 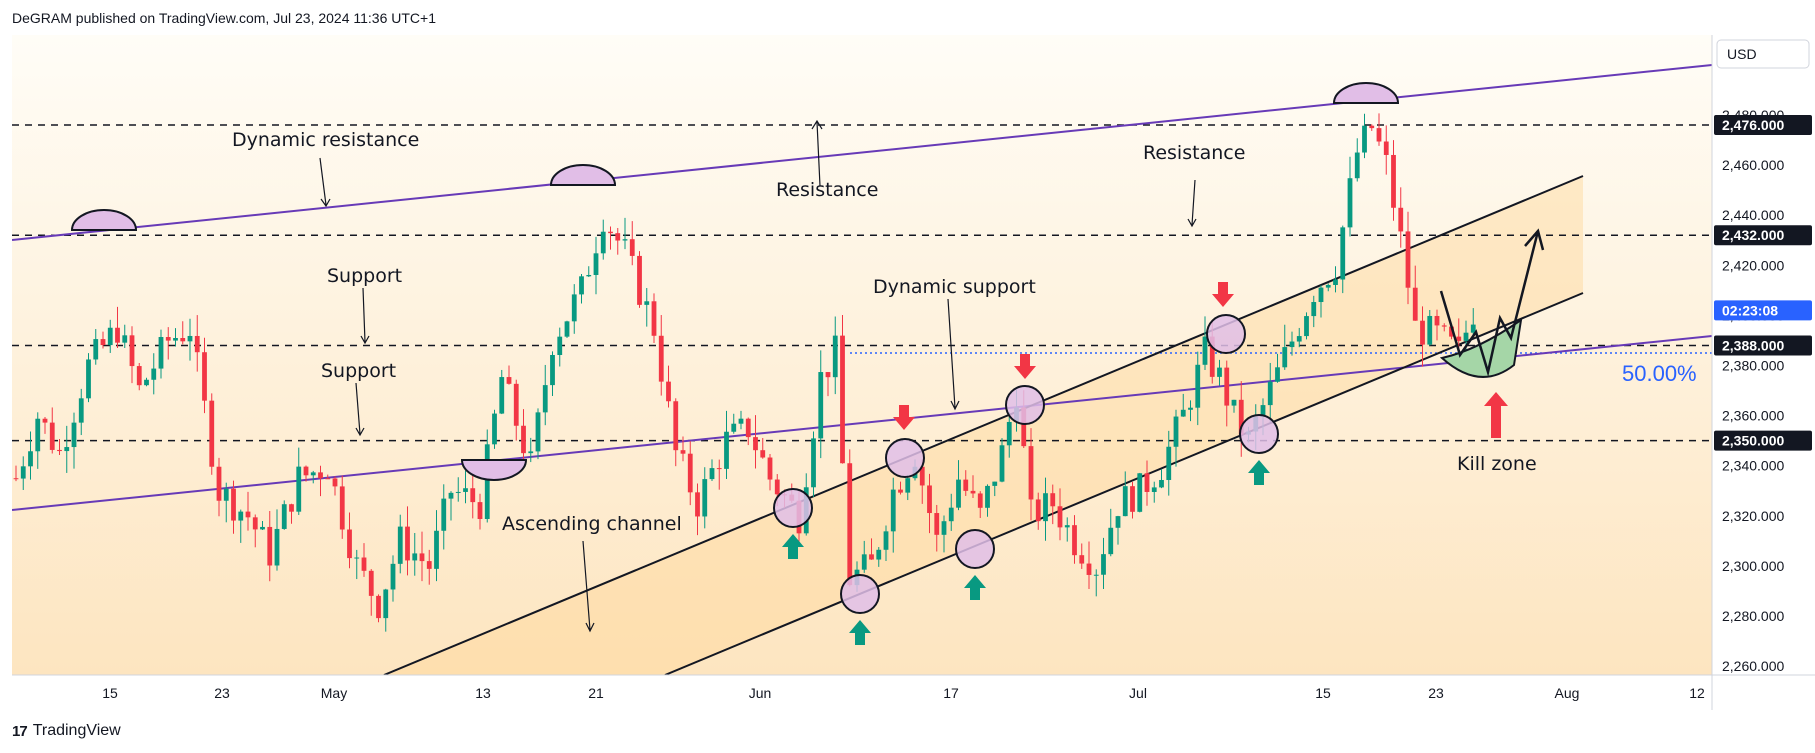 I want to click on x-axis-ticks: 15 23 May 13 21 Jun 17 Jul 15 23 Aug 12, so click(x=903, y=693).